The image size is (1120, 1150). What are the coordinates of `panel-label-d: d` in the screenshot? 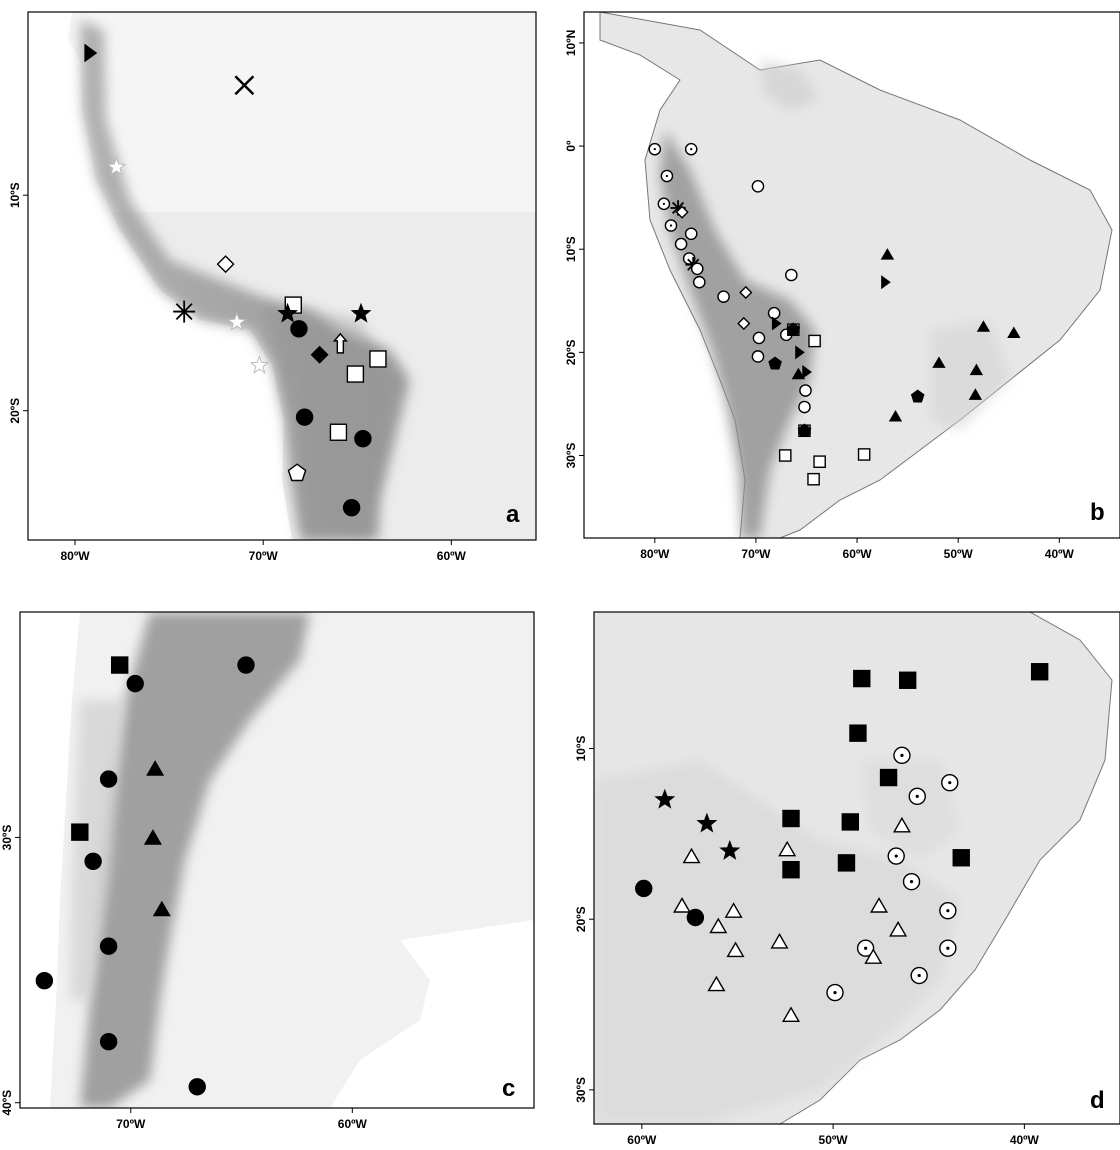 It's located at (1097, 1100).